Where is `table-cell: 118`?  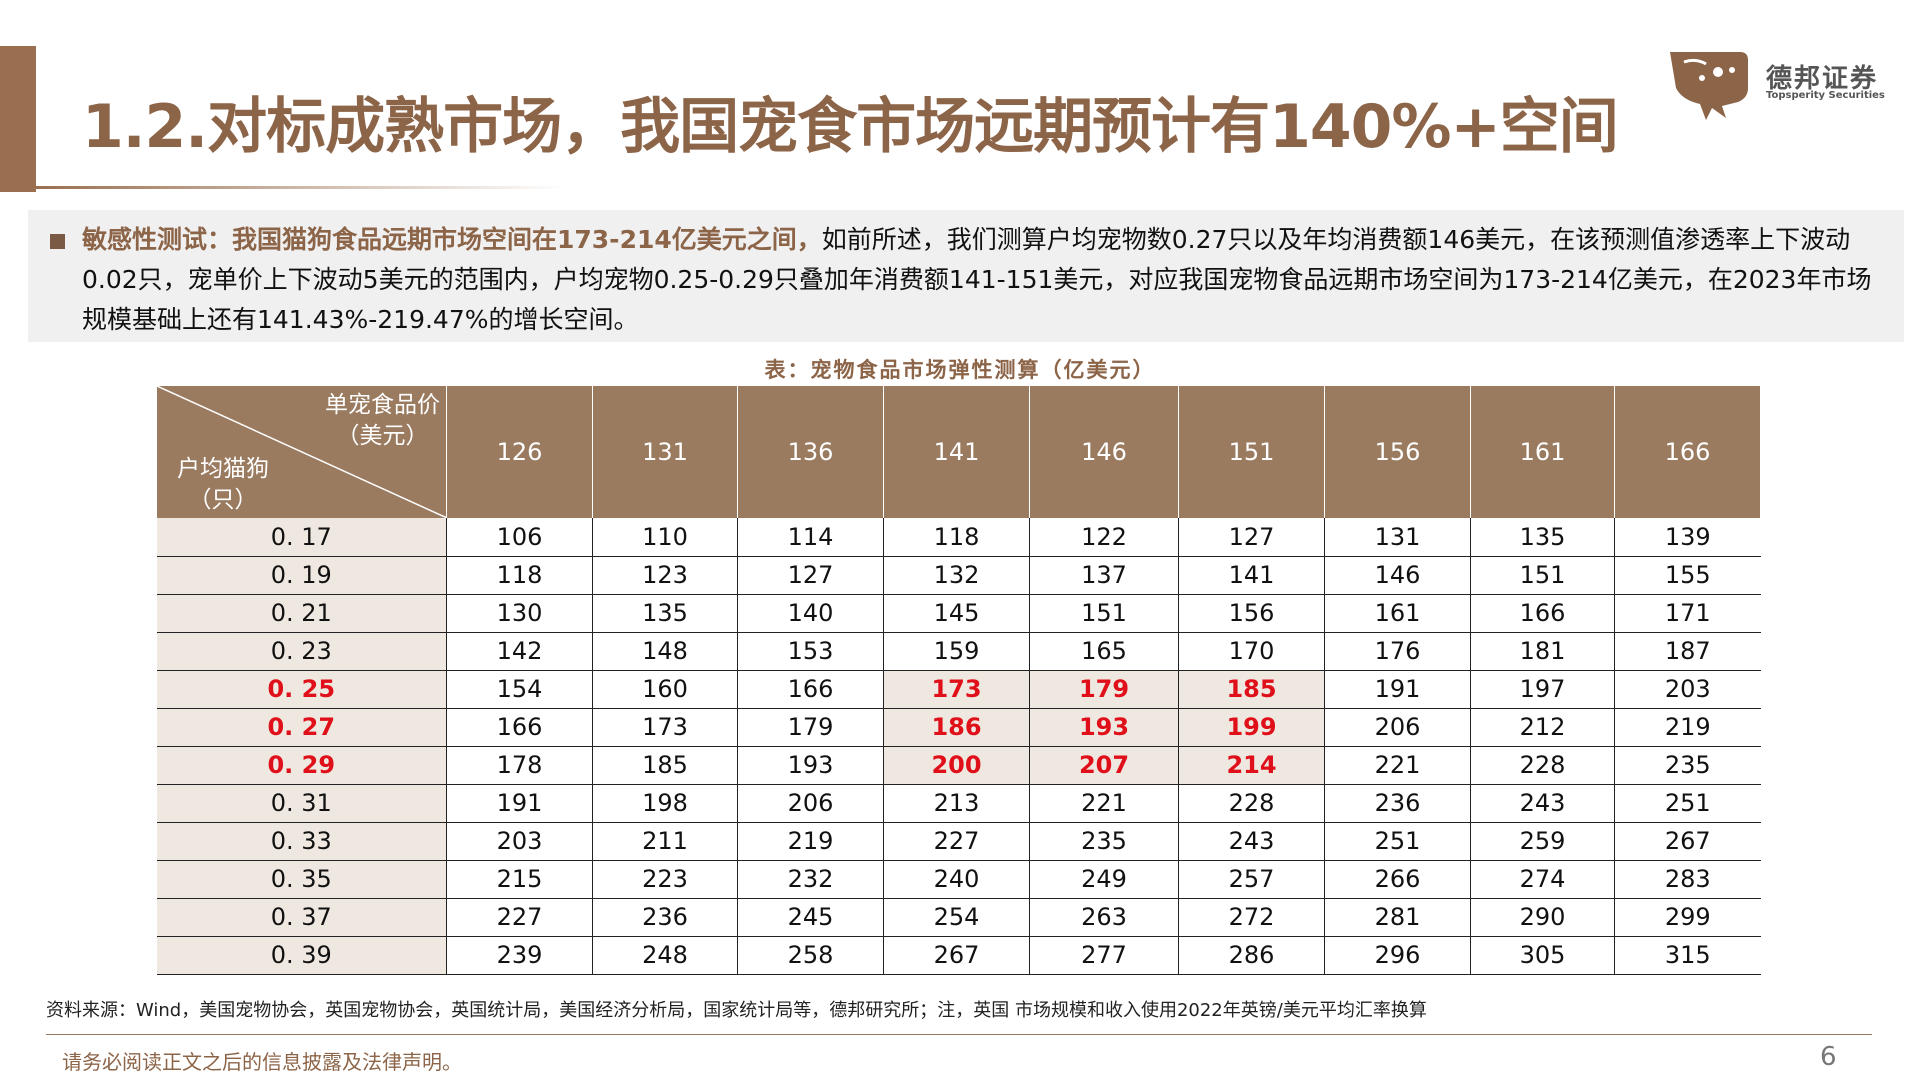
table-cell: 118 is located at coordinates (956, 537).